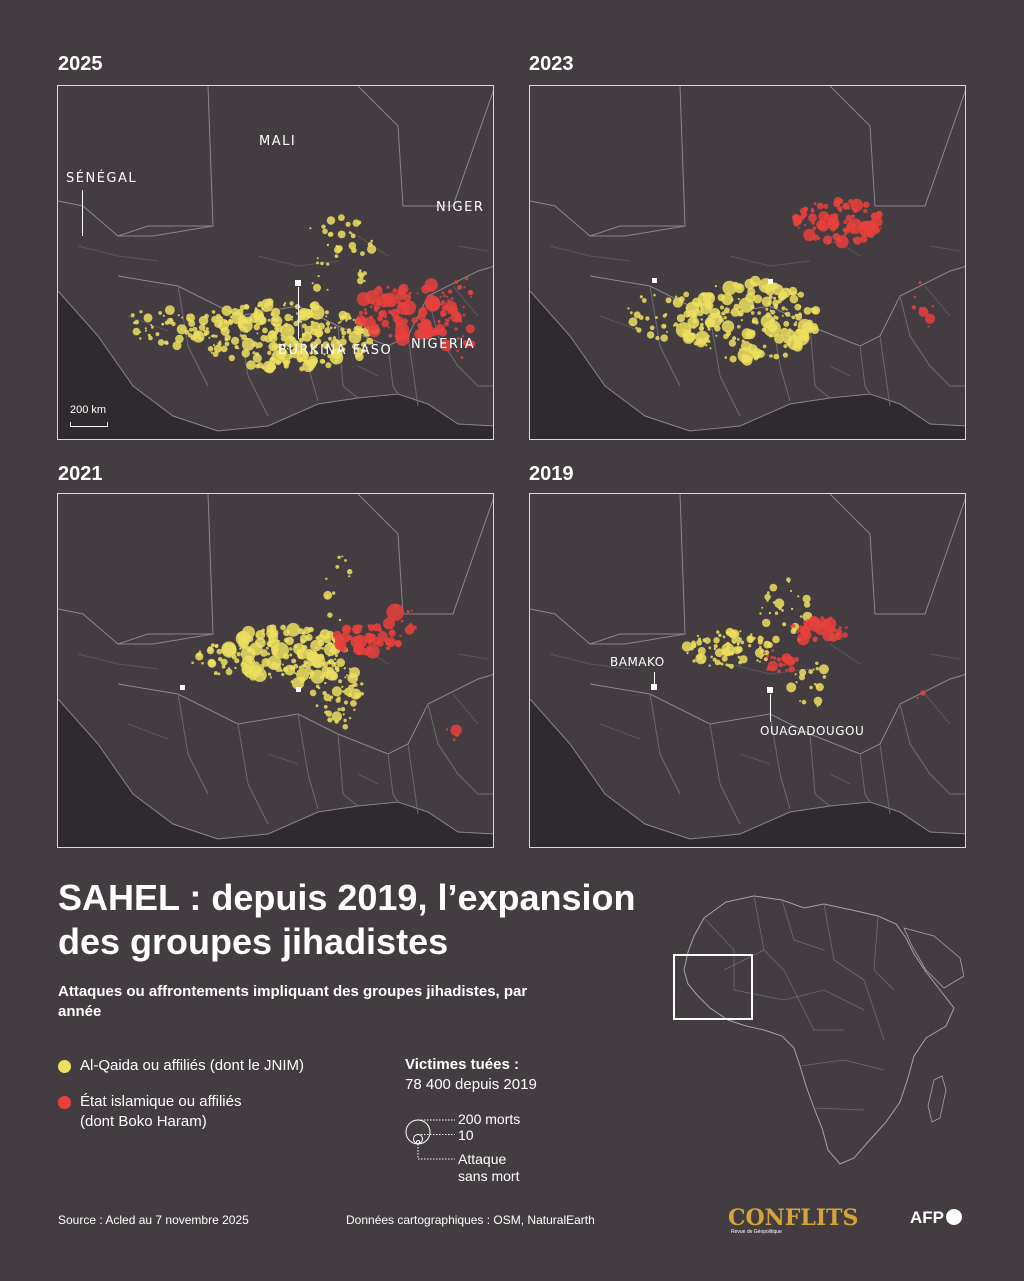  Describe the element at coordinates (897, 146) in the screenshot. I see `border-mali-niger` at that location.